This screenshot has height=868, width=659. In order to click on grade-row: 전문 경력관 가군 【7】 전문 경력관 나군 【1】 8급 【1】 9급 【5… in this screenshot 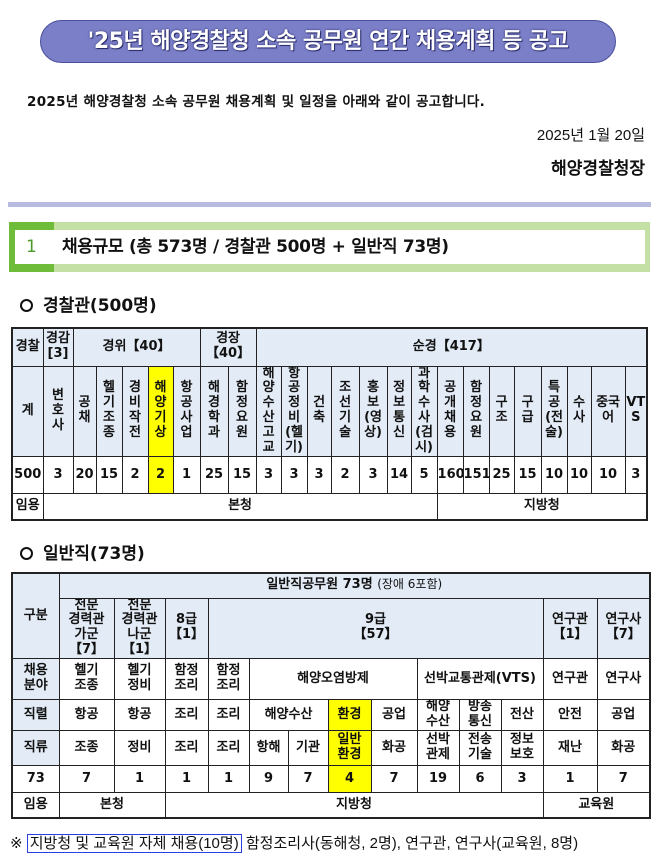, I will do `click(331, 628)`.